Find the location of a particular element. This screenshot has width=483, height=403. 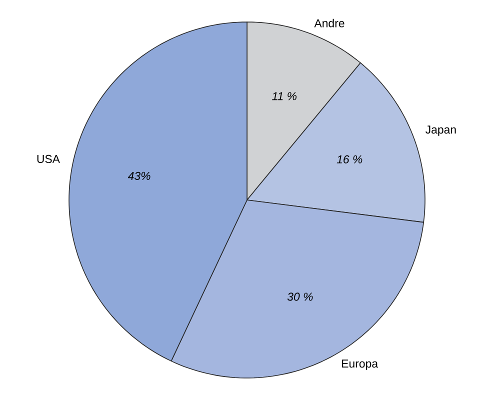

data-label: 30 % is located at coordinates (300, 296).